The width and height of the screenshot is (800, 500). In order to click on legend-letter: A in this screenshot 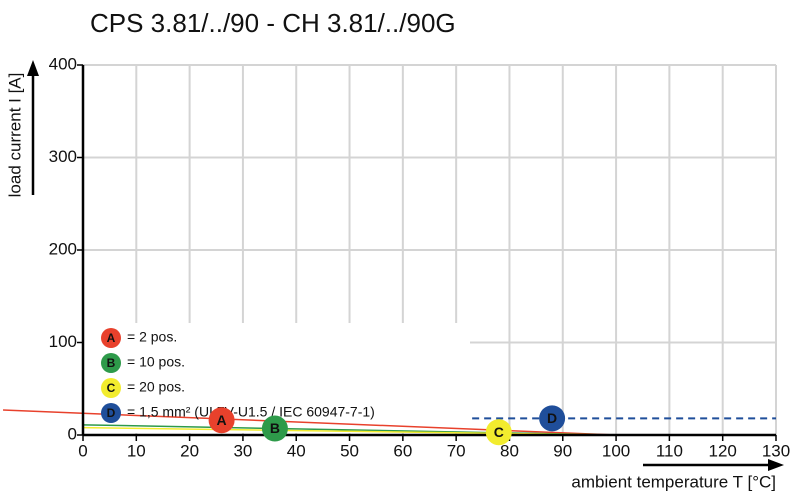, I will do `click(111, 338)`.